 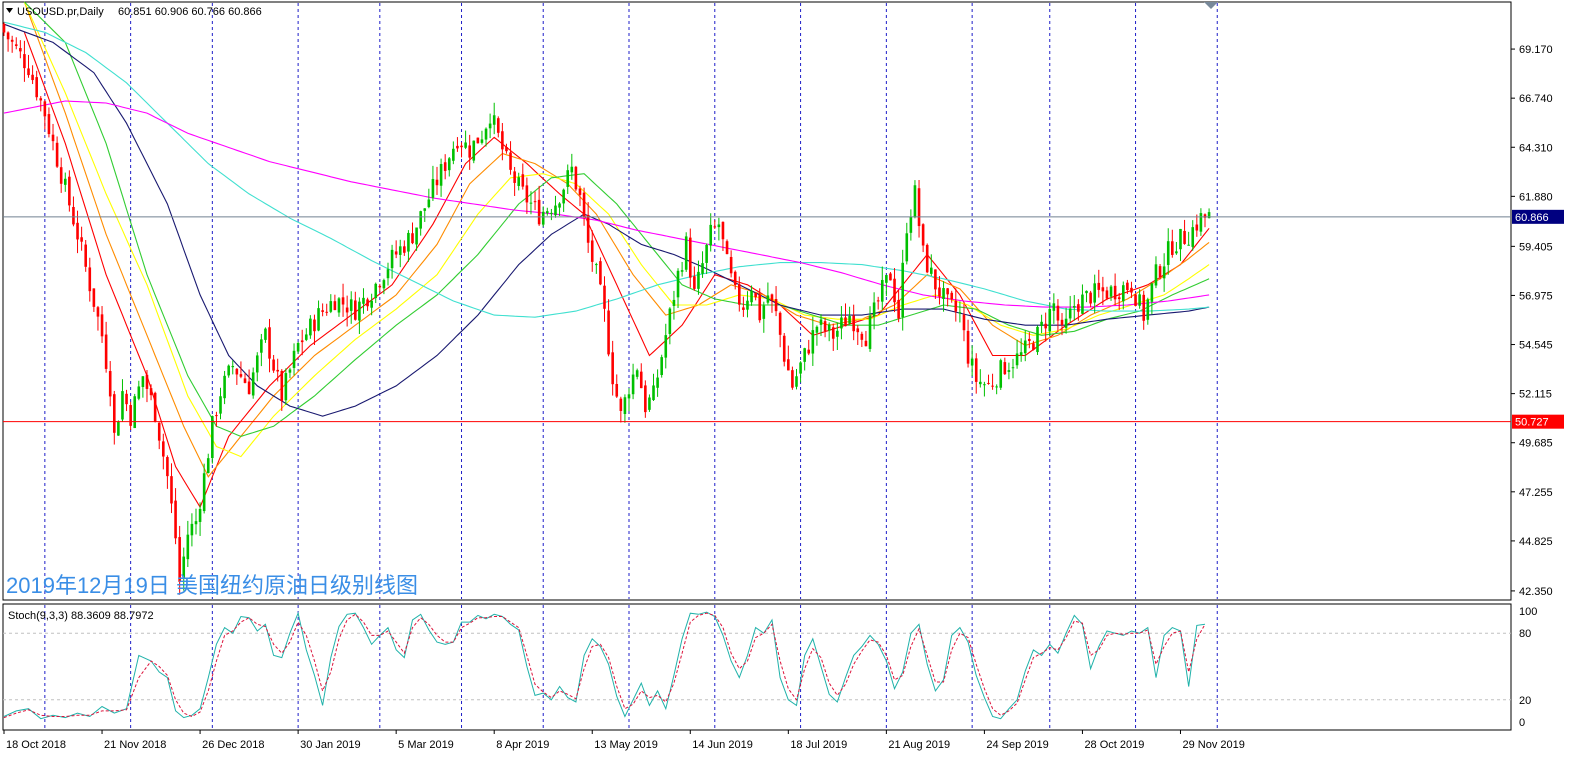 I want to click on y-tick-label: 61.880, so click(x=1536, y=197).